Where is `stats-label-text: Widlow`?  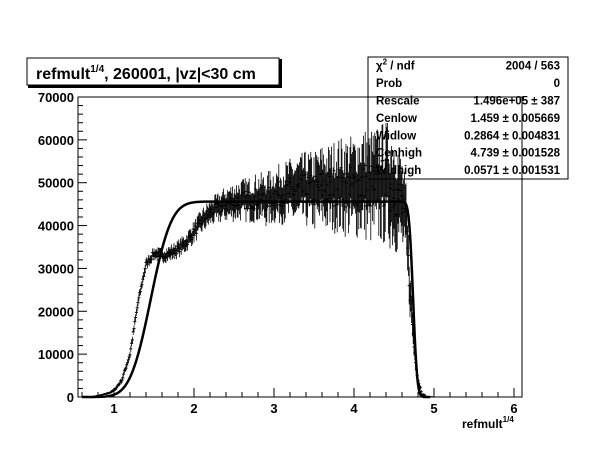 stats-label-text: Widlow is located at coordinates (396, 136).